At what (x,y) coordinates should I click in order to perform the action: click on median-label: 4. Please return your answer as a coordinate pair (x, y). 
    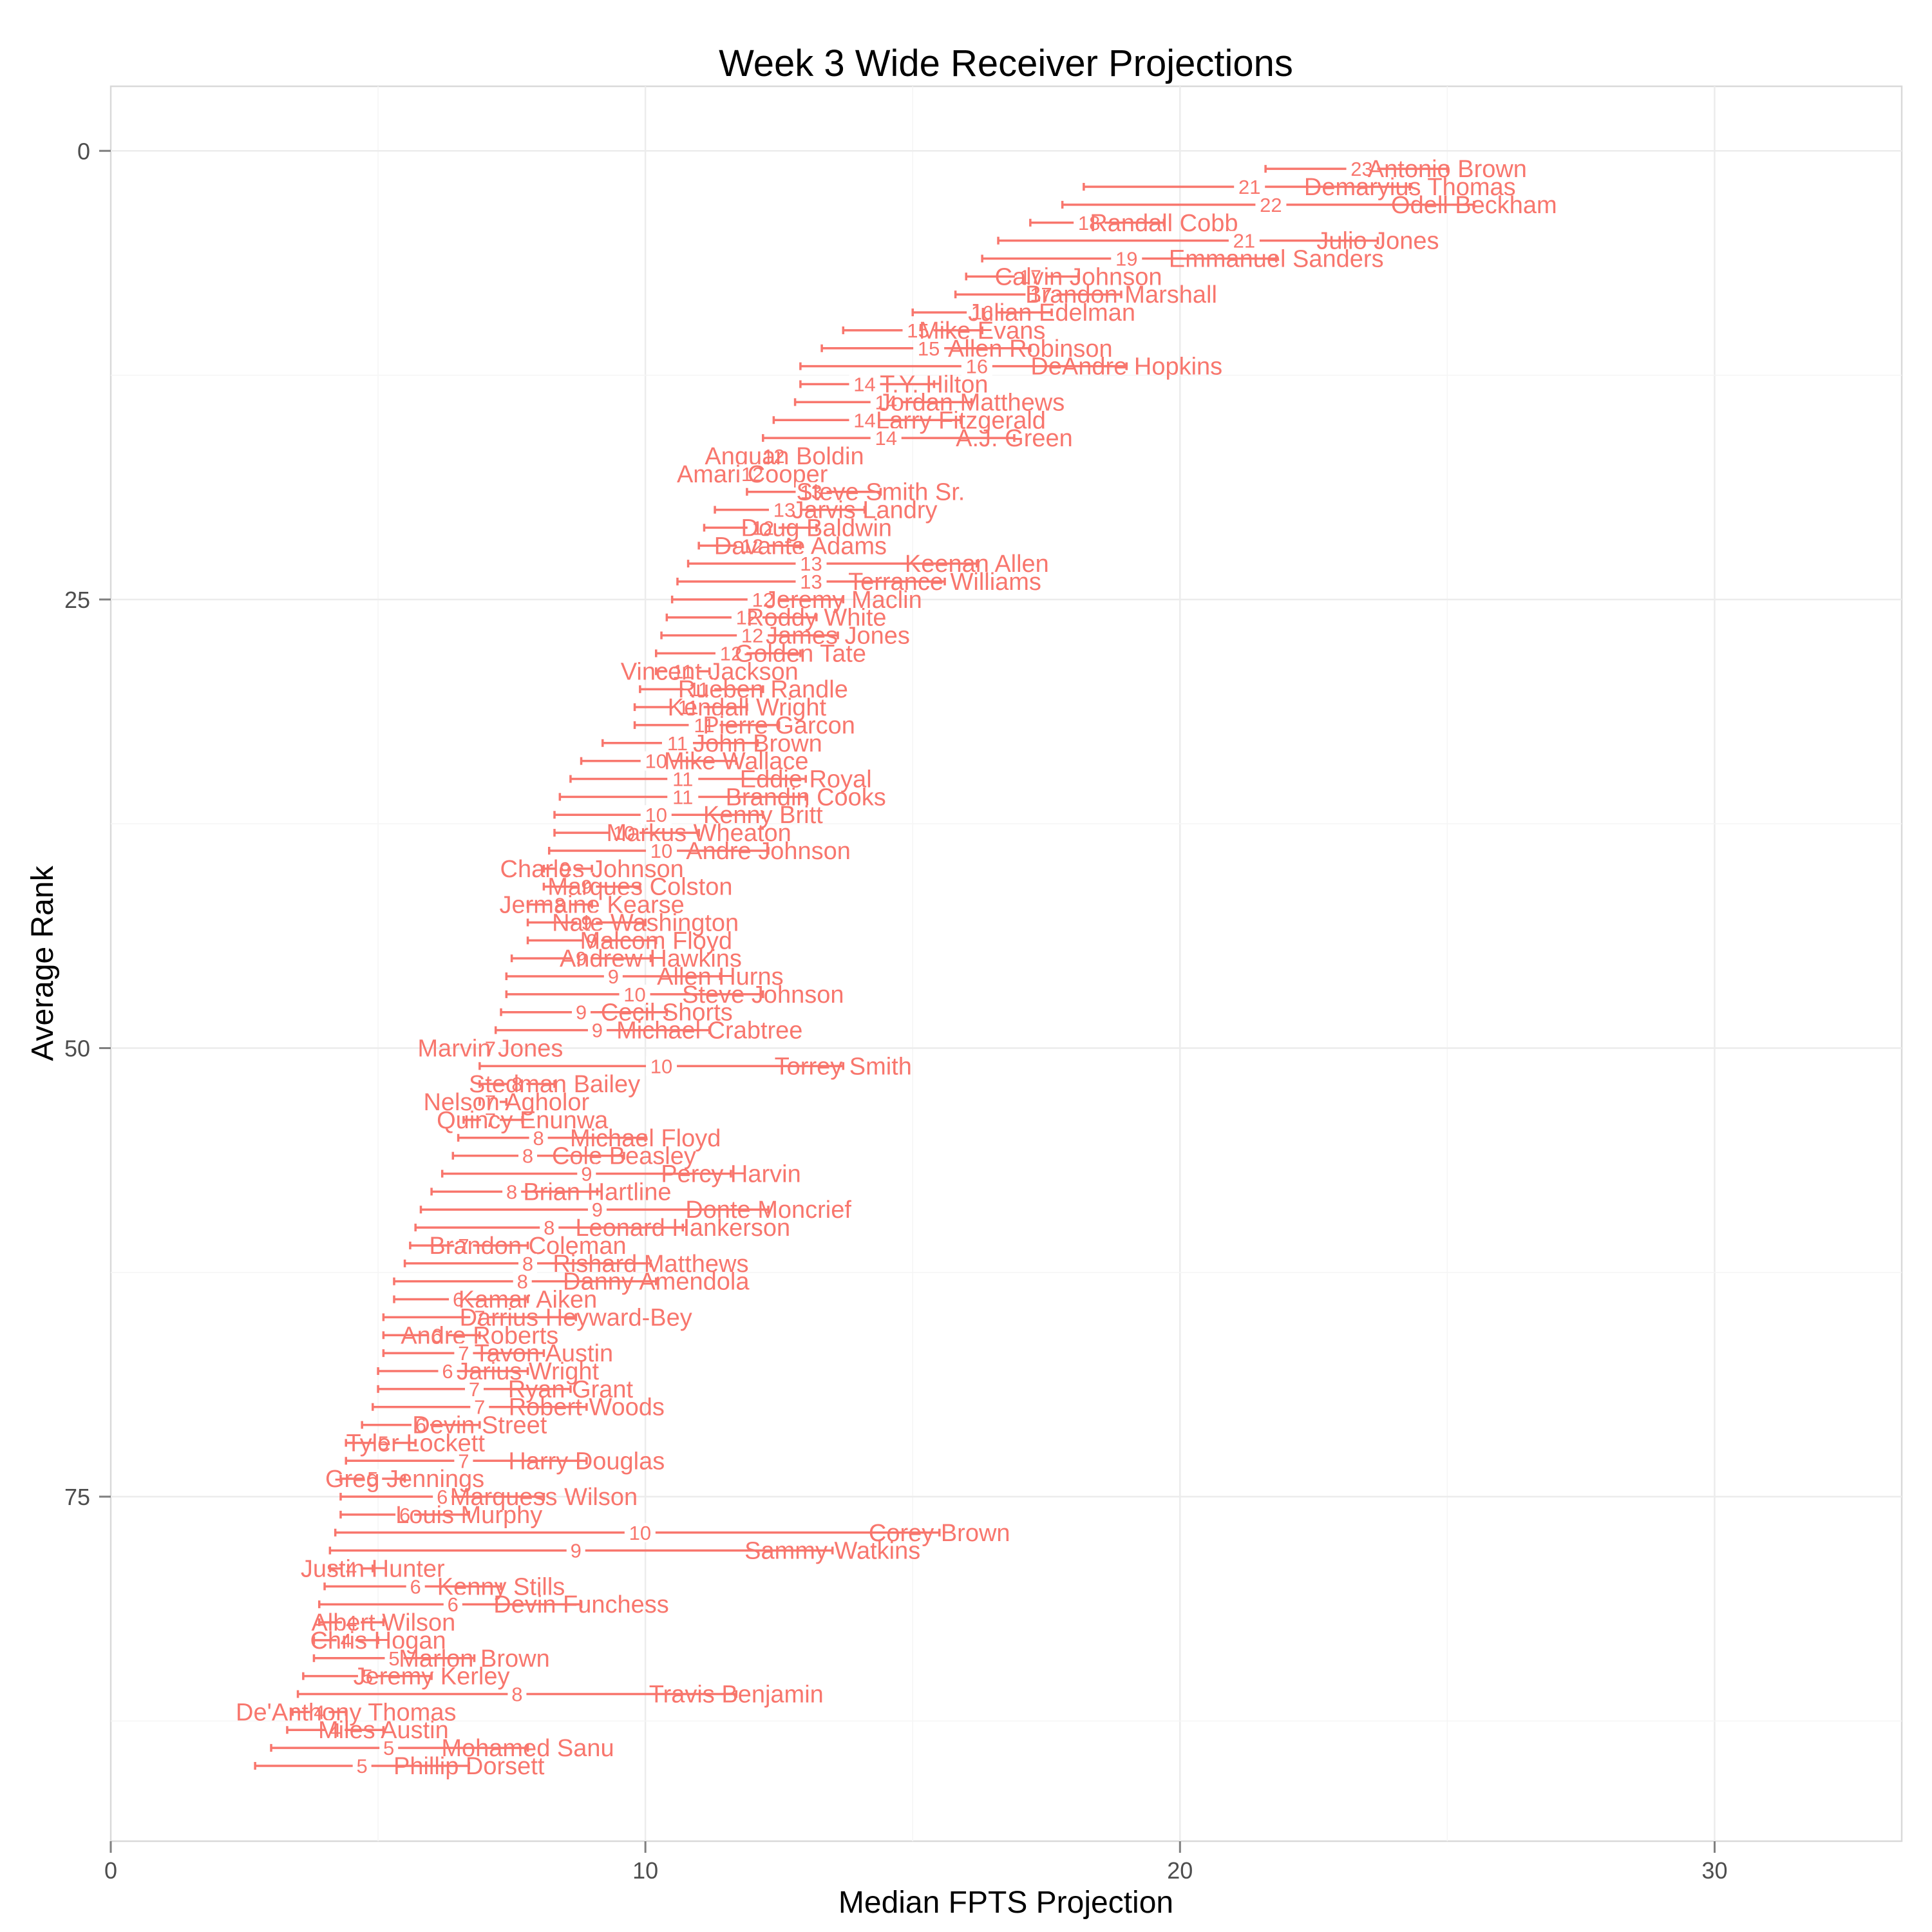
    Looking at the image, I should click on (319, 1712).